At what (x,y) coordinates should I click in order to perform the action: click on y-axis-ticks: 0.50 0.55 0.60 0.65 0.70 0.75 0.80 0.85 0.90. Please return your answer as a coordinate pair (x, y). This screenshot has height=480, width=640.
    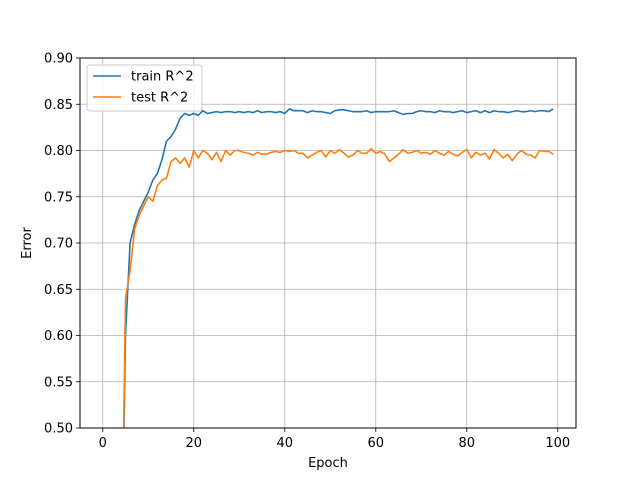
    Looking at the image, I should click on (62, 244).